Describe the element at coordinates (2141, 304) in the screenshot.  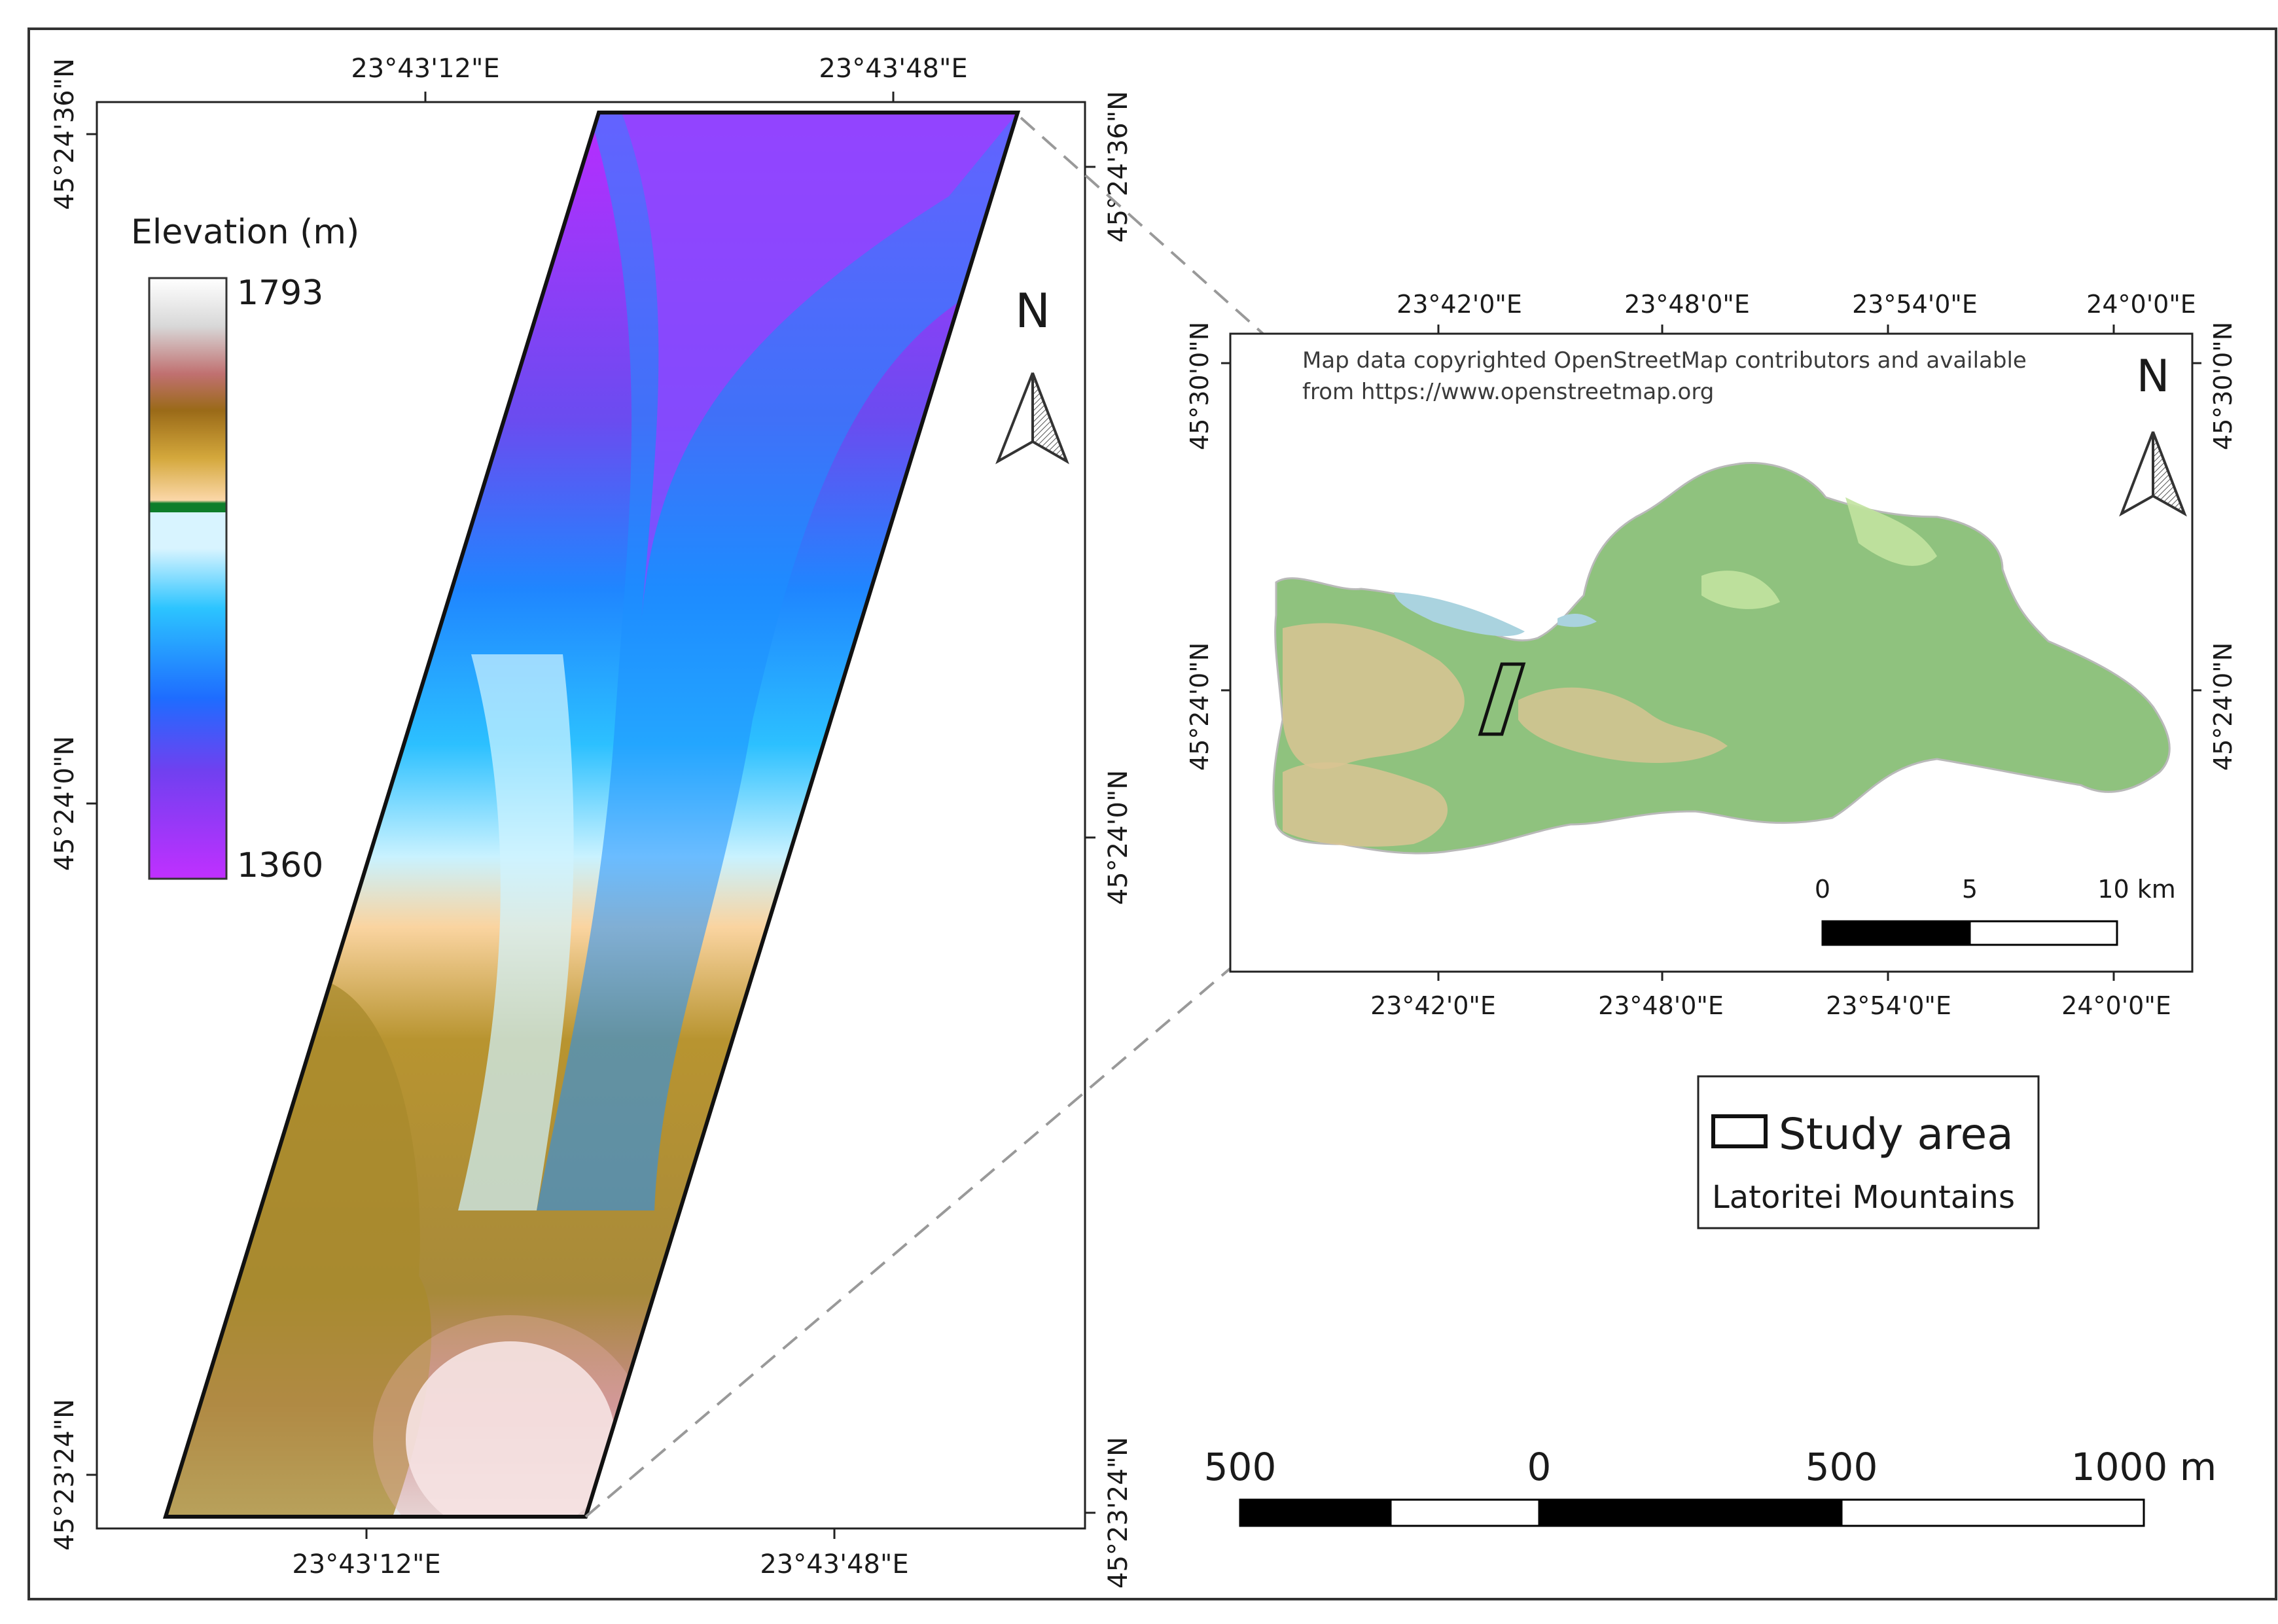
I see `inset-top-tick-4: 24°0'0"E` at that location.